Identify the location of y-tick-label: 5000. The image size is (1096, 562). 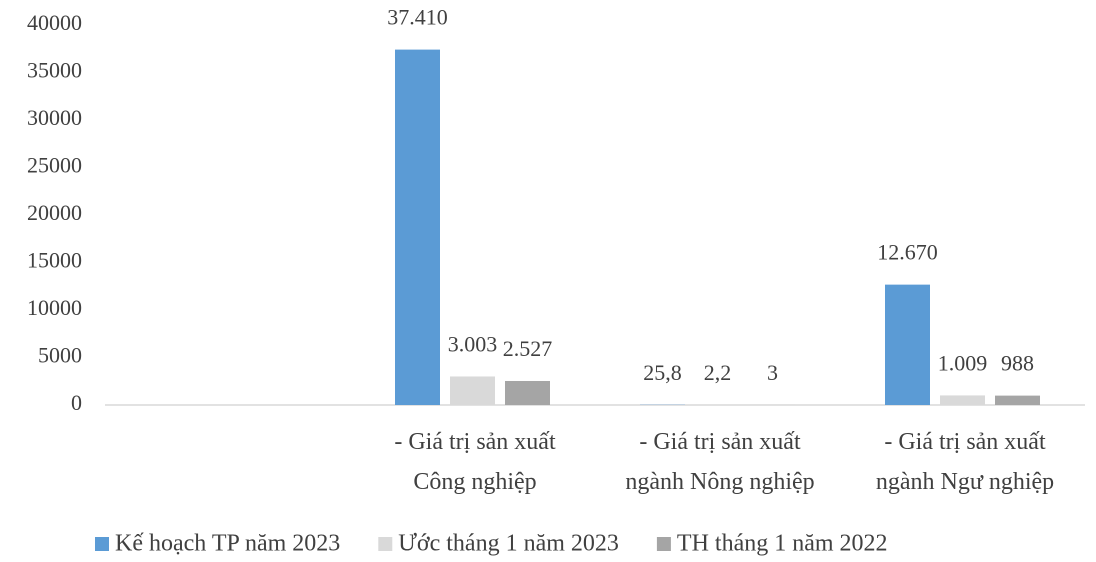
(60, 355).